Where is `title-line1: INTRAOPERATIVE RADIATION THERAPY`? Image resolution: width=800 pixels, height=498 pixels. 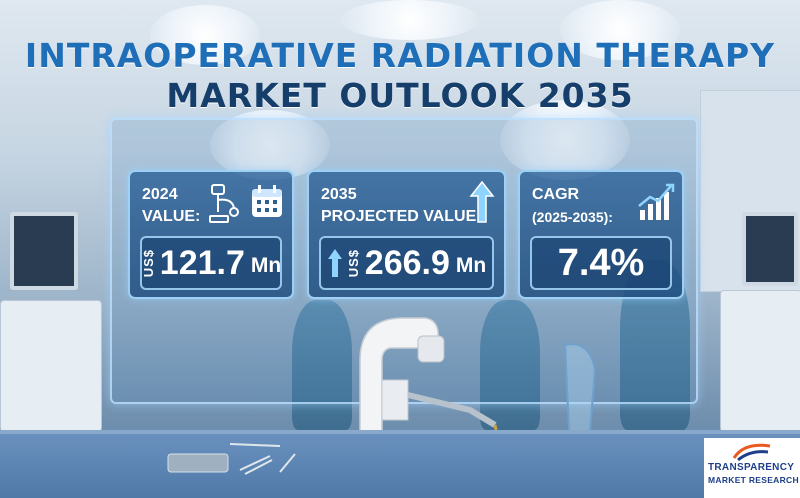
title-line1: INTRAOPERATIVE RADIATION THERAPY is located at coordinates (400, 55).